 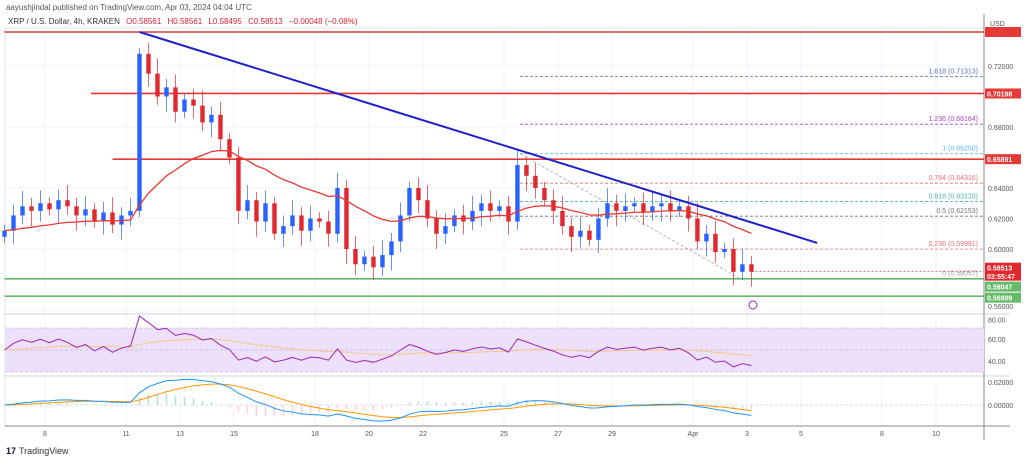 I want to click on fib-level-label: 0.618 (0.63120), so click(x=953, y=196).